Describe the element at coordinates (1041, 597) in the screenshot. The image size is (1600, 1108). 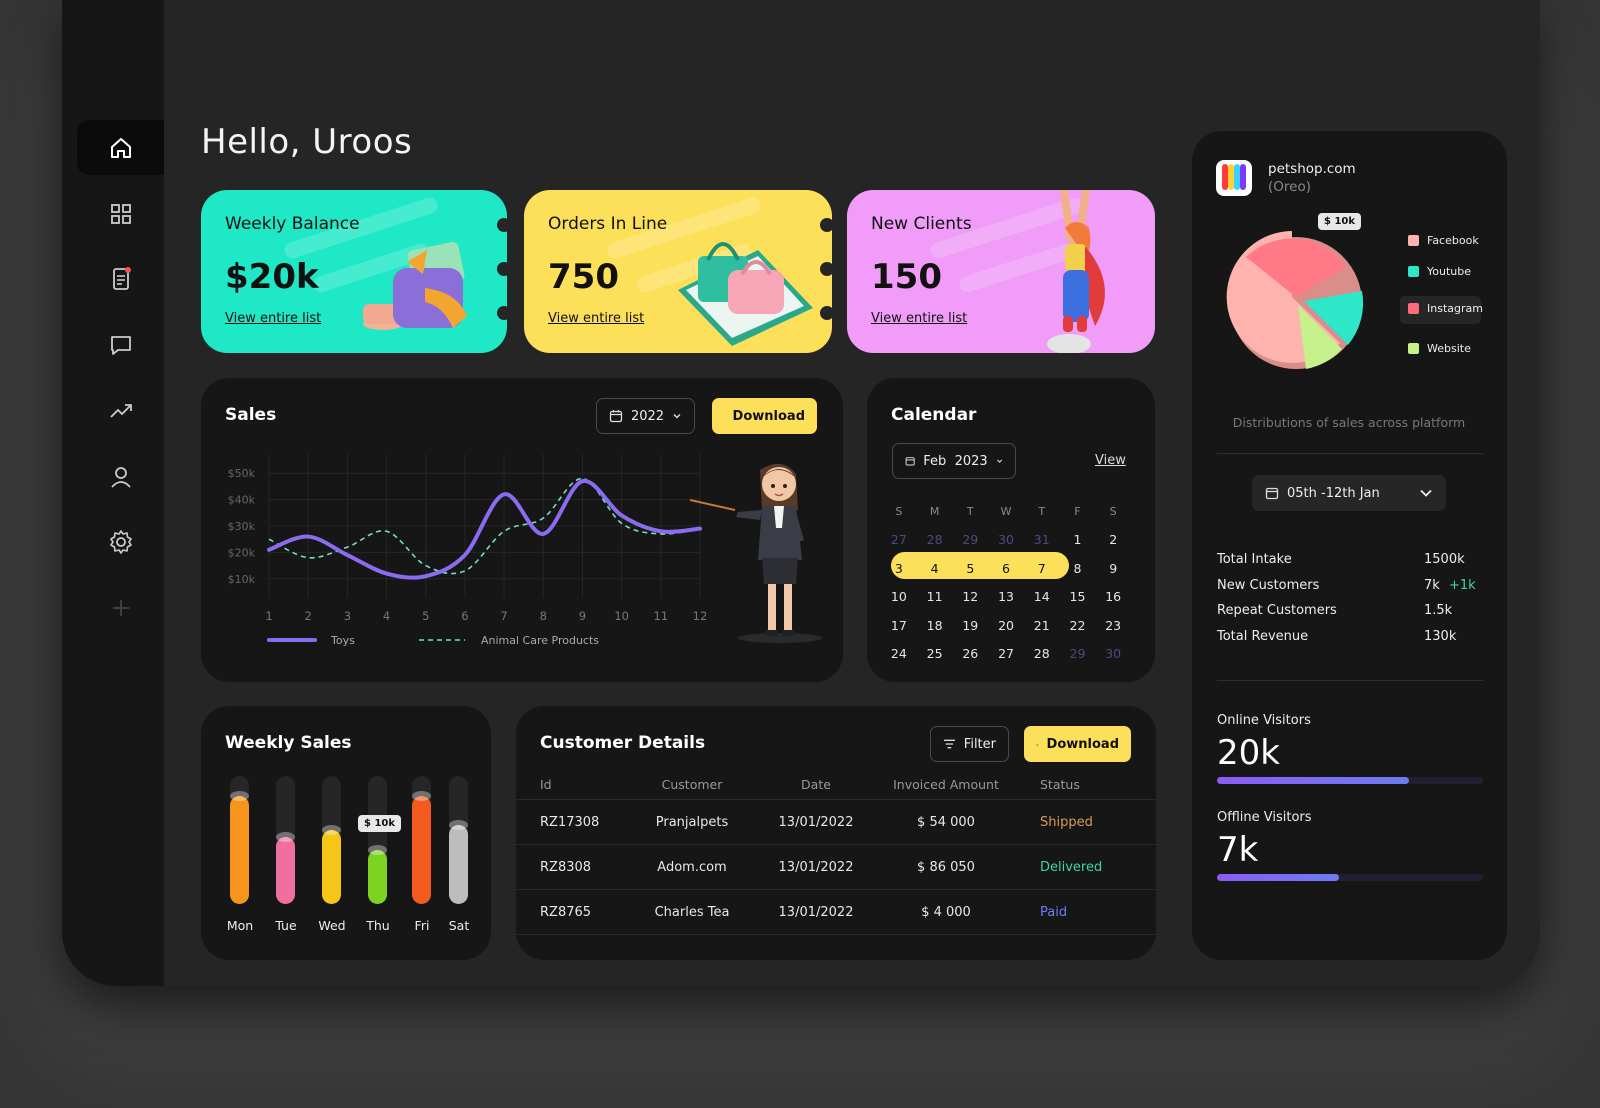
I see `calendar-day: 14` at that location.